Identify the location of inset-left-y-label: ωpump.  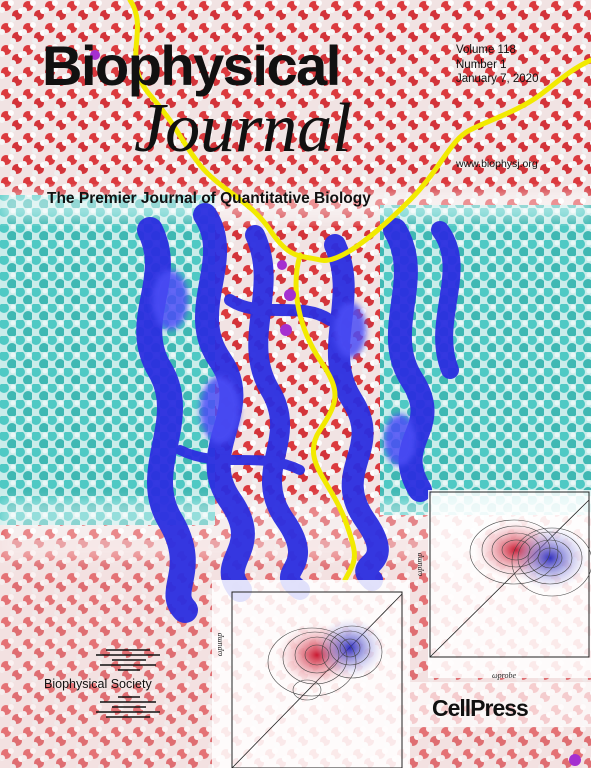
(220, 644).